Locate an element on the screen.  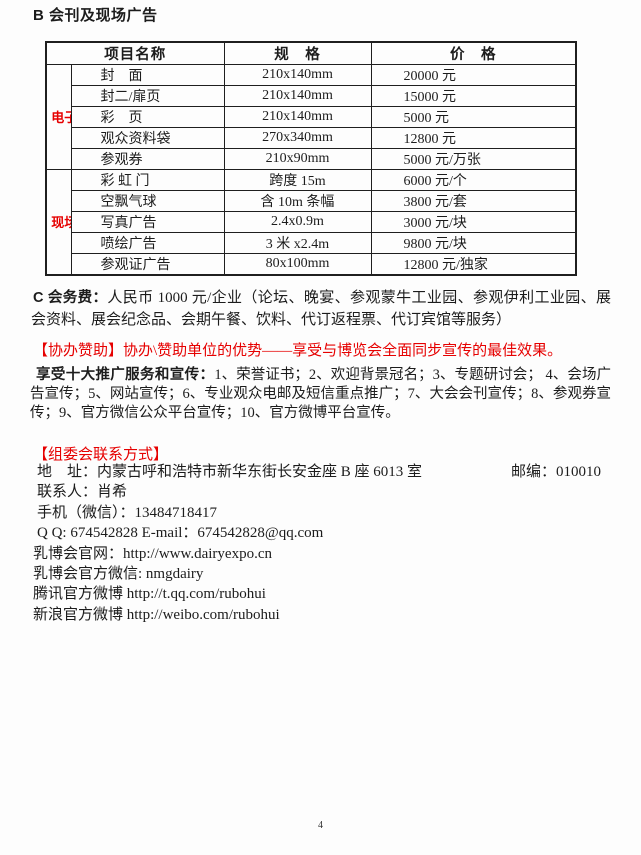
conference-fee-lead: C 会务费： is located at coordinates (70, 298).